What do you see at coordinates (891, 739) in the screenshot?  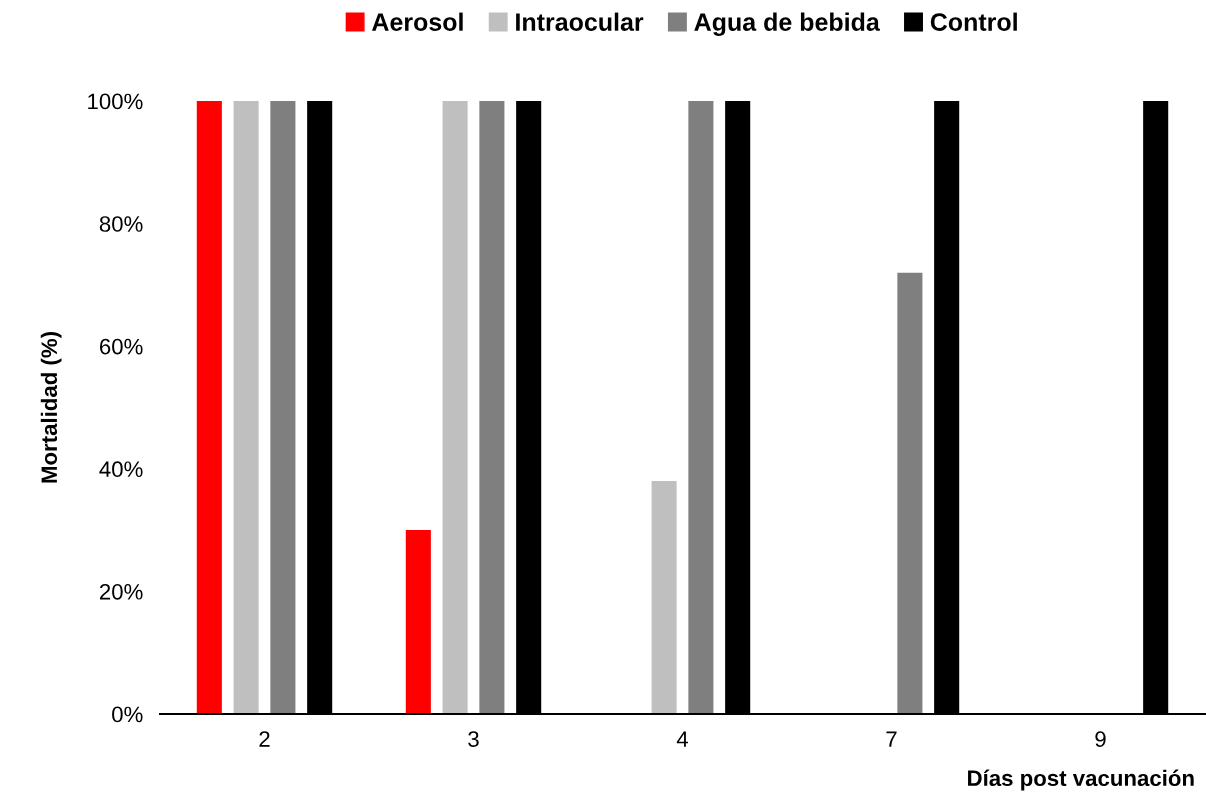 I see `x-tick-label: 7` at bounding box center [891, 739].